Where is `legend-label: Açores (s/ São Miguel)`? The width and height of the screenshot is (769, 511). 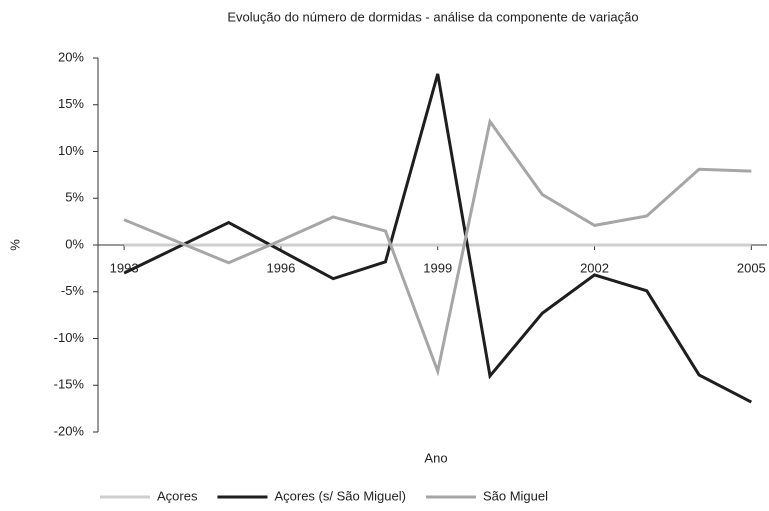 legend-label: Açores (s/ São Miguel) is located at coordinates (340, 495).